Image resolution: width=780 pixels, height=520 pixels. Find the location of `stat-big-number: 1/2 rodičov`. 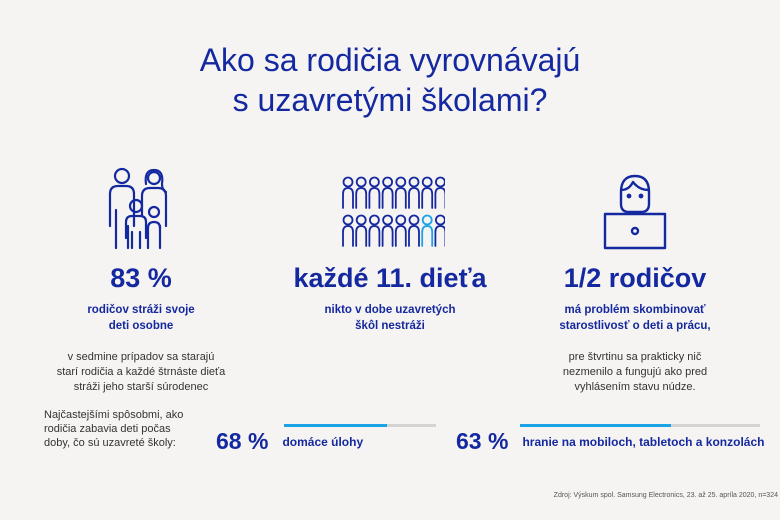

stat-big-number: 1/2 rodičov is located at coordinates (635, 278).